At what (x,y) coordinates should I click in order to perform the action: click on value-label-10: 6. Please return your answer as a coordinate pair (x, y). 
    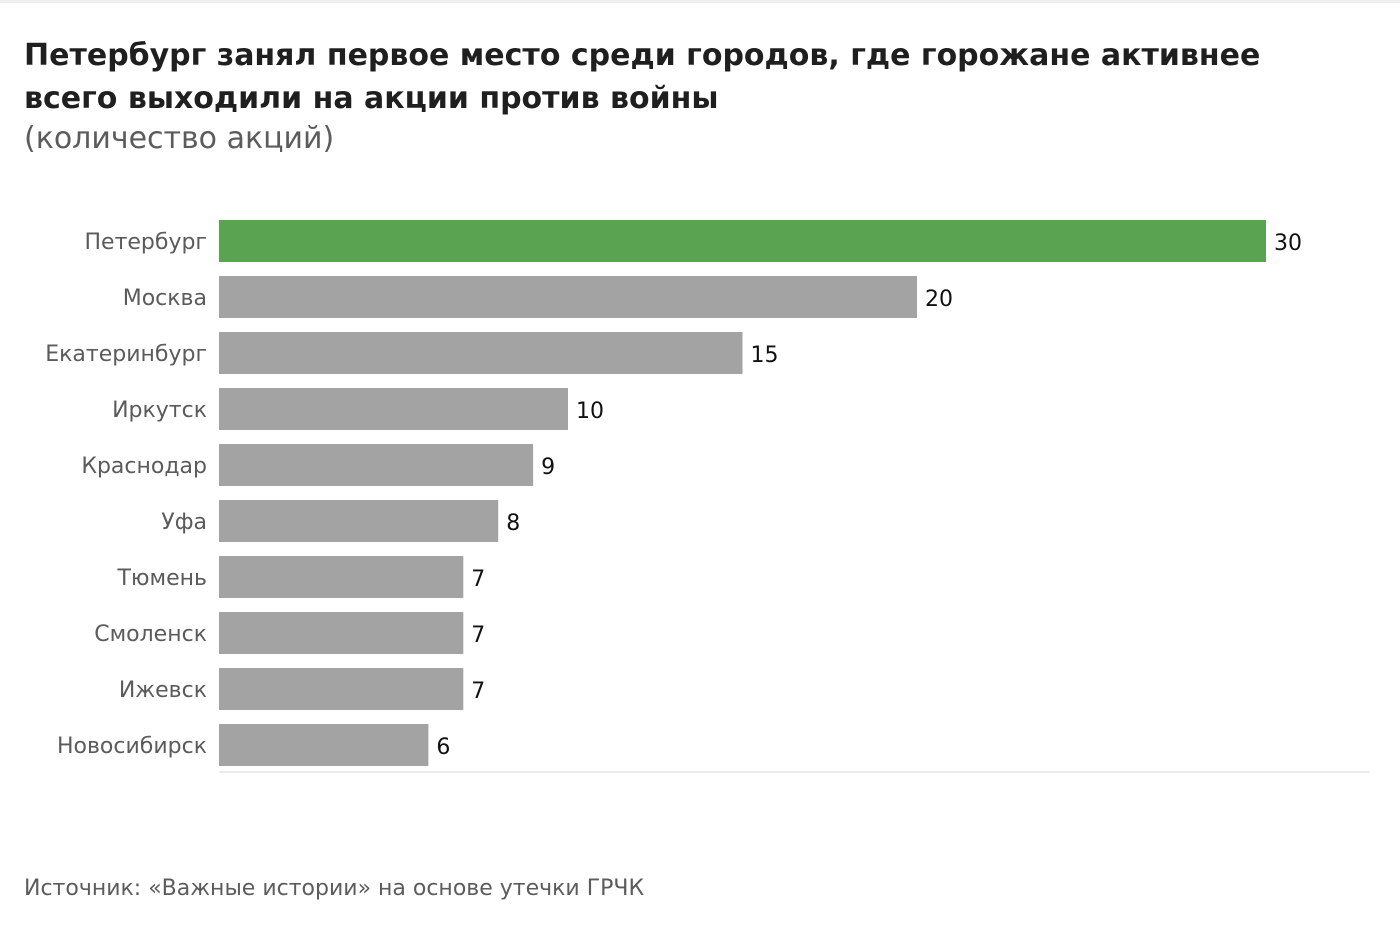
    Looking at the image, I should click on (443, 747).